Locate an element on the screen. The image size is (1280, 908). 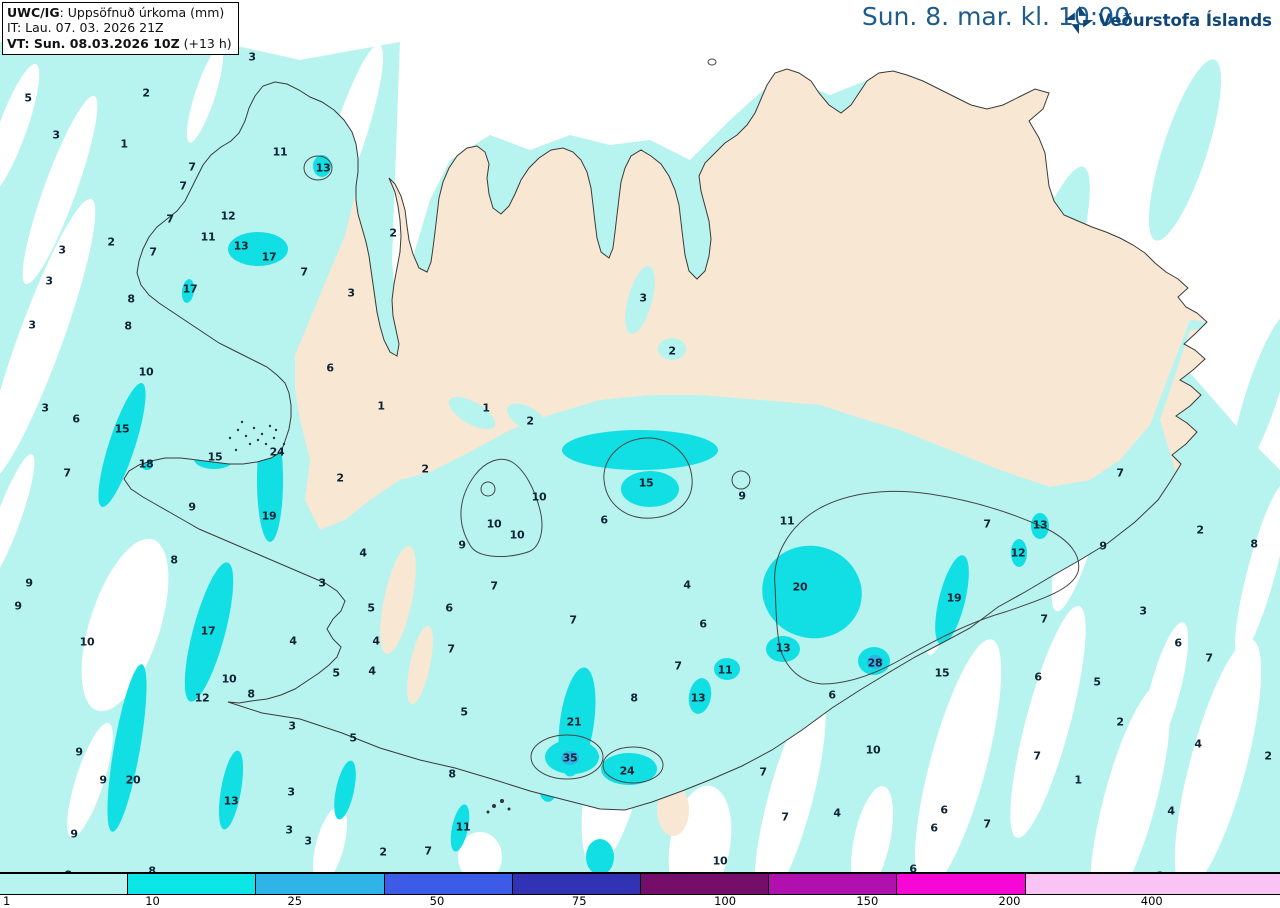
legend-tick-label: 75 is located at coordinates (579, 901).